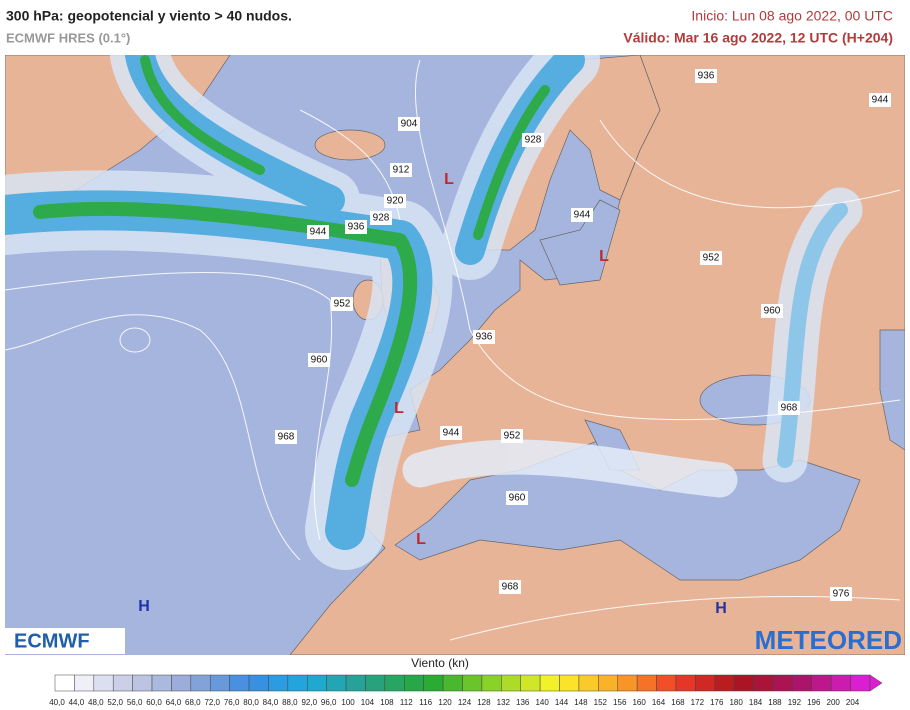 The width and height of the screenshot is (910, 710). What do you see at coordinates (834, 702) in the screenshot?
I see `colorbar-label: 200` at bounding box center [834, 702].